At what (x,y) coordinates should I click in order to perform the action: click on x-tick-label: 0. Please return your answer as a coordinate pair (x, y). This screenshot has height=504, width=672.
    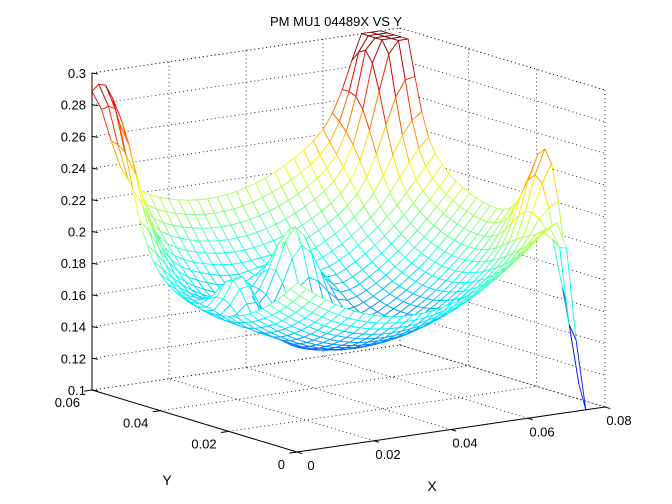
    Looking at the image, I should click on (310, 465).